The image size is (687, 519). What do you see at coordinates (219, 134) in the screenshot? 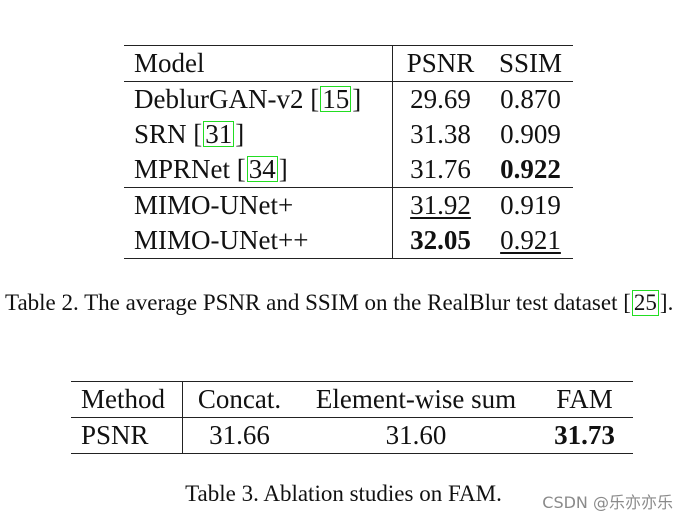
I see `citation-link: 31` at bounding box center [219, 134].